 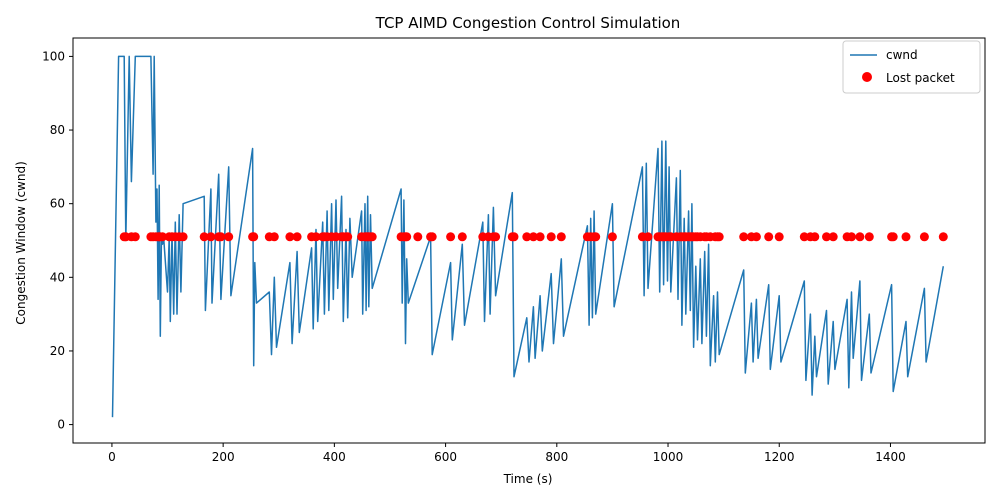 I want to click on y-tick-label: 20, so click(x=57, y=351).